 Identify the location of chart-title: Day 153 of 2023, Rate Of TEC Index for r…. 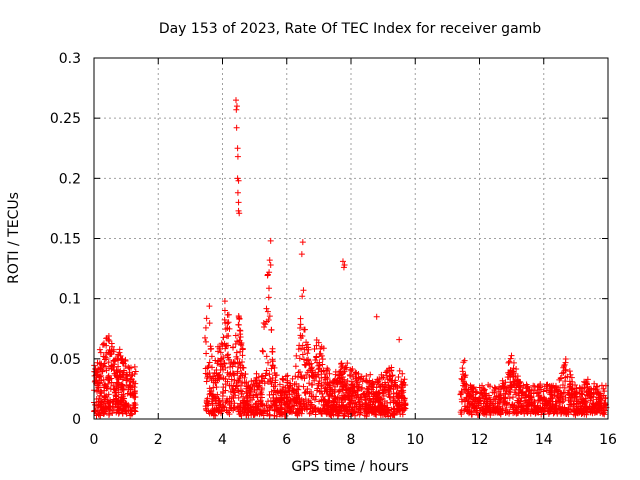
(350, 29).